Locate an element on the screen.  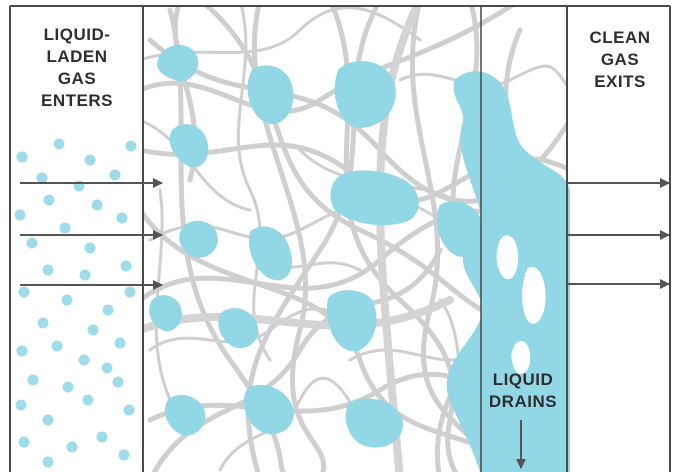
inlet-label-line: LIQUID- is located at coordinates (77, 34).